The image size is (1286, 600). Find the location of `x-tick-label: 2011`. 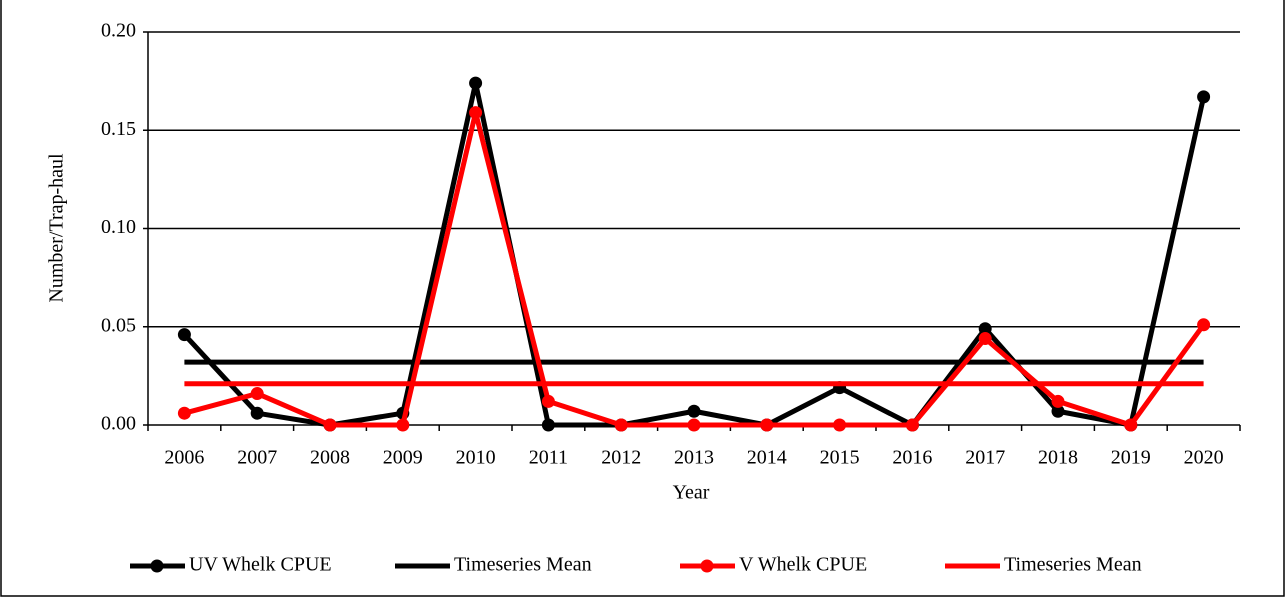

x-tick-label: 2011 is located at coordinates (548, 458).